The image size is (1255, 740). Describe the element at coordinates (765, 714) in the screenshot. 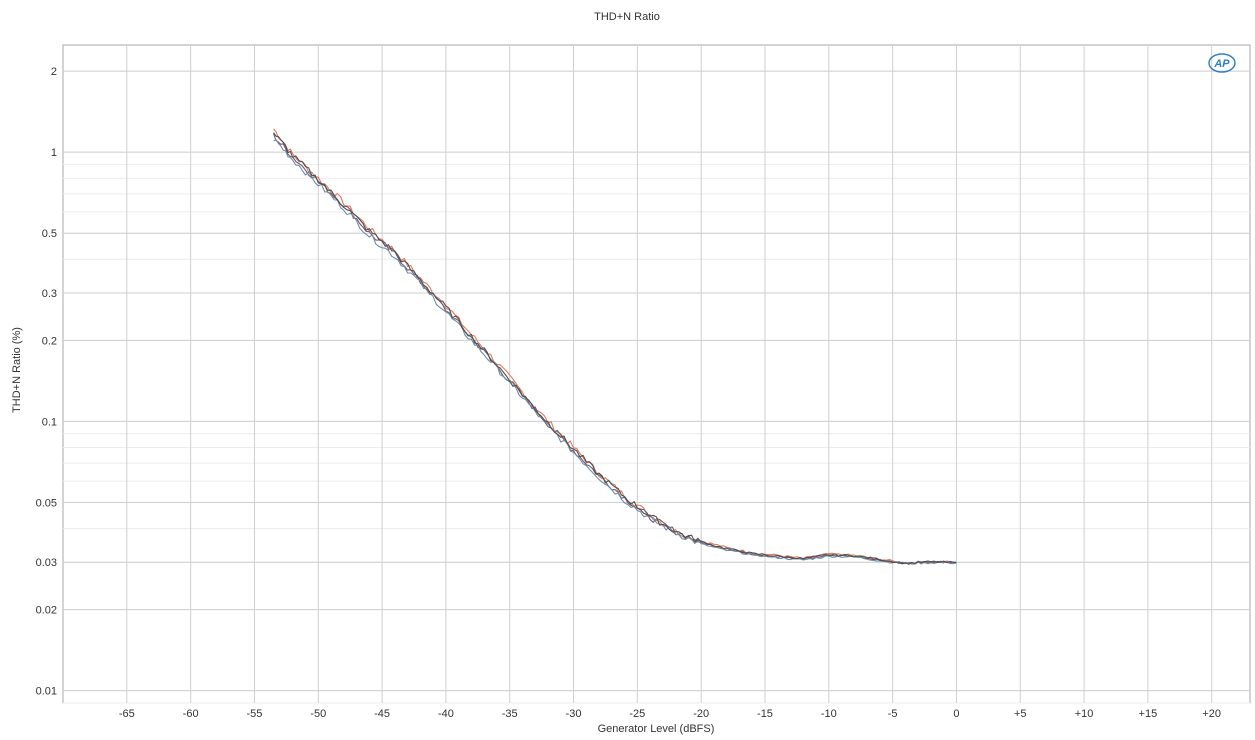

I see `x-tick-label: -15` at that location.